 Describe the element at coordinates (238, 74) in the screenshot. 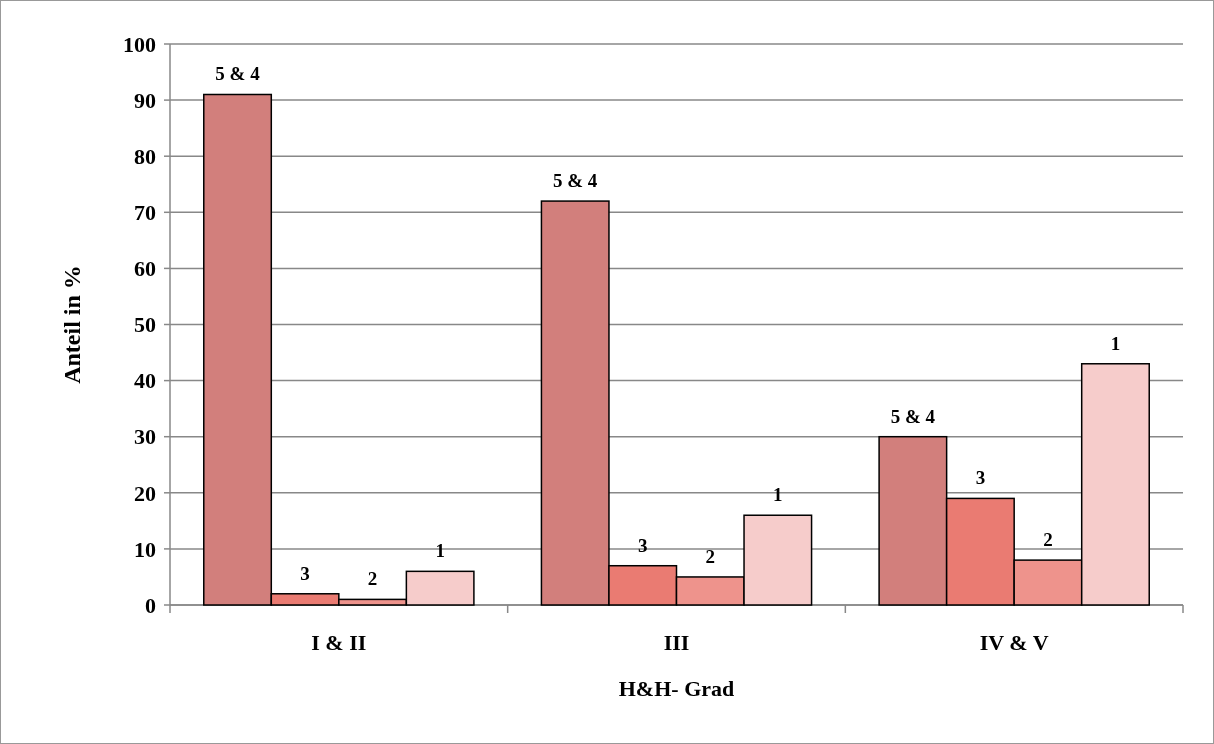

I see `series-label: 5 & 4` at that location.